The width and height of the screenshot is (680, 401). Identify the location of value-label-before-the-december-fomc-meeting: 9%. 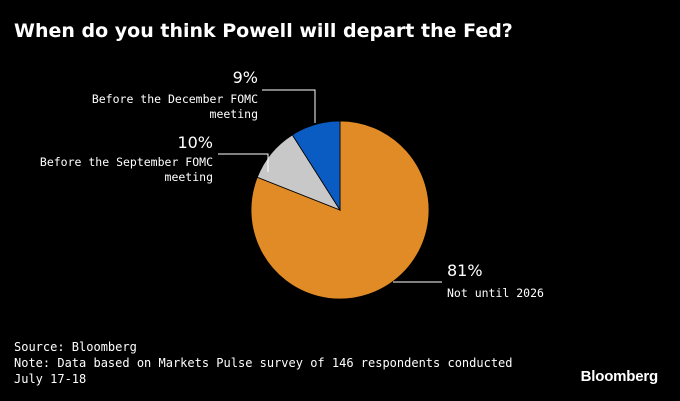
(245, 77).